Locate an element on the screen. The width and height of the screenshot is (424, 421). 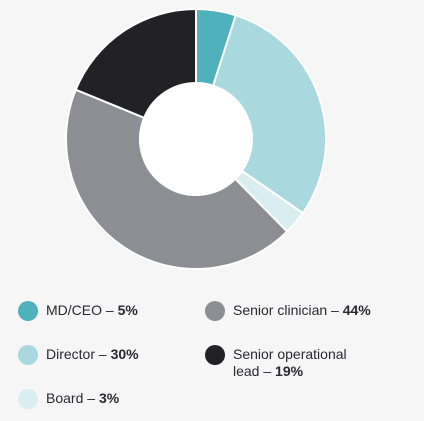
legend-item-md-ceo: MD/CEO – 5% is located at coordinates (108, 311).